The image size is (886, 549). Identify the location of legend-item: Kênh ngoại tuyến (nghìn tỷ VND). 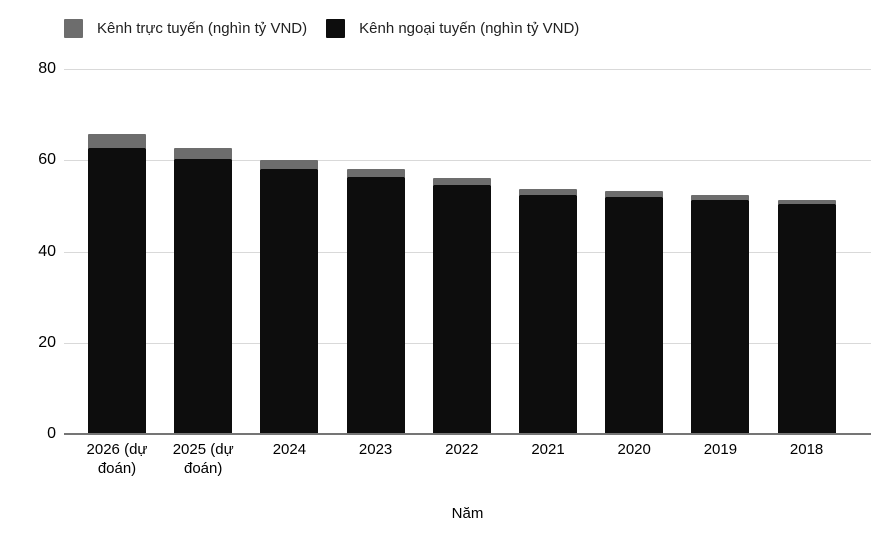
(452, 28).